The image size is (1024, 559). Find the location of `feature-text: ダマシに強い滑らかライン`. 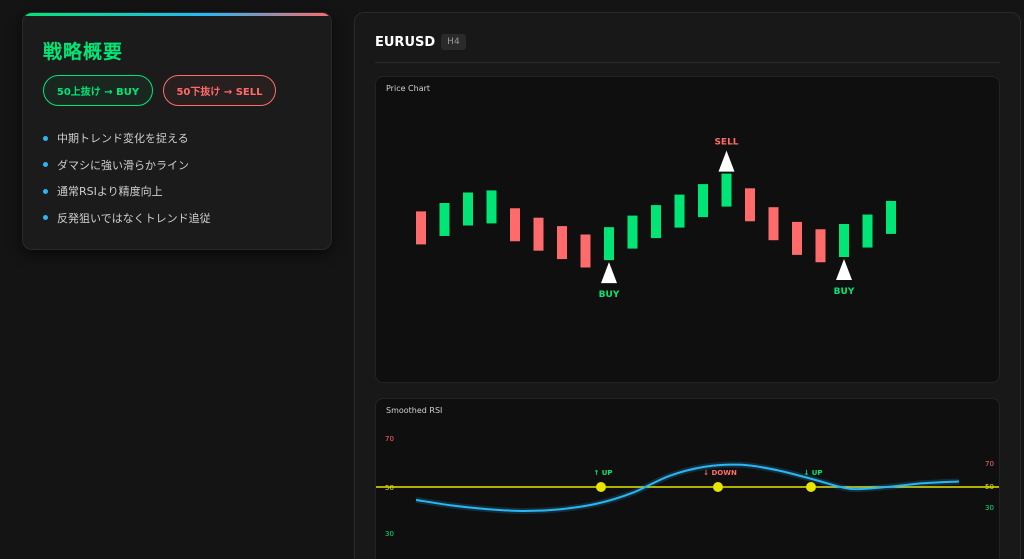

feature-text: ダマシに強い滑らかライン is located at coordinates (123, 165).